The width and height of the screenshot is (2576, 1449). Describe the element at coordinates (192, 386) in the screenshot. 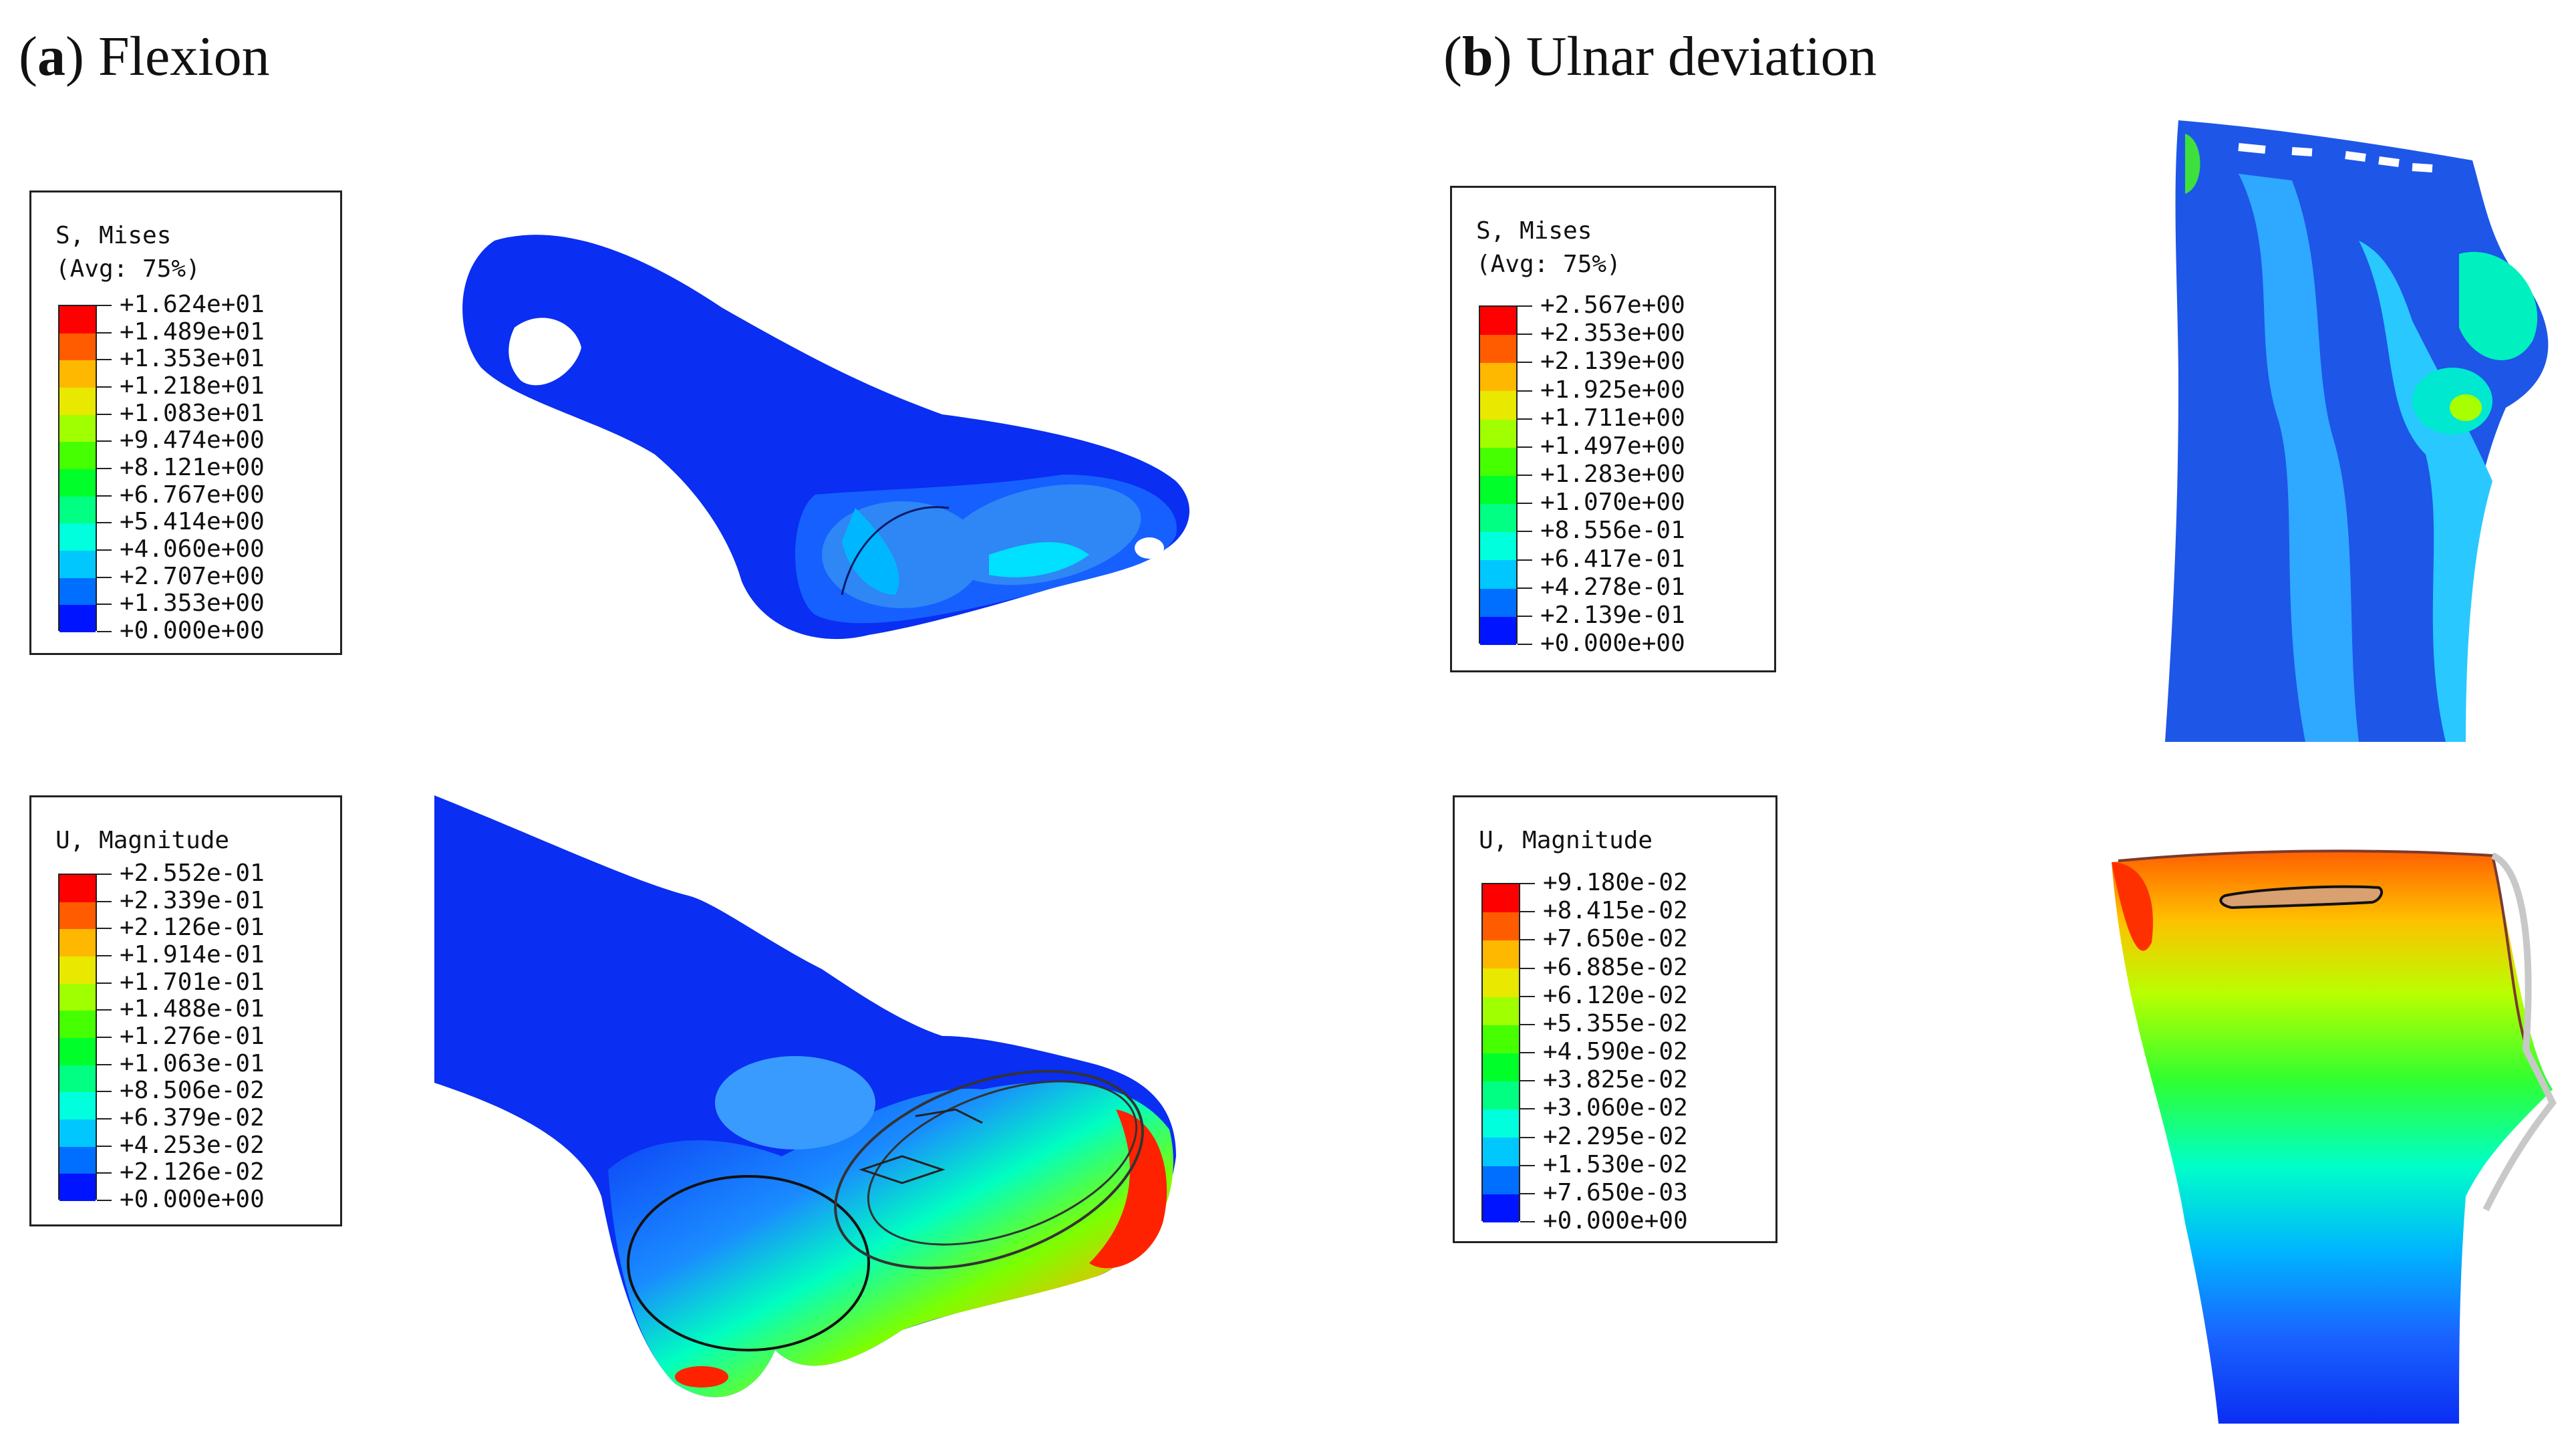

I see `colorbar-value: +1.218e+01` at that location.